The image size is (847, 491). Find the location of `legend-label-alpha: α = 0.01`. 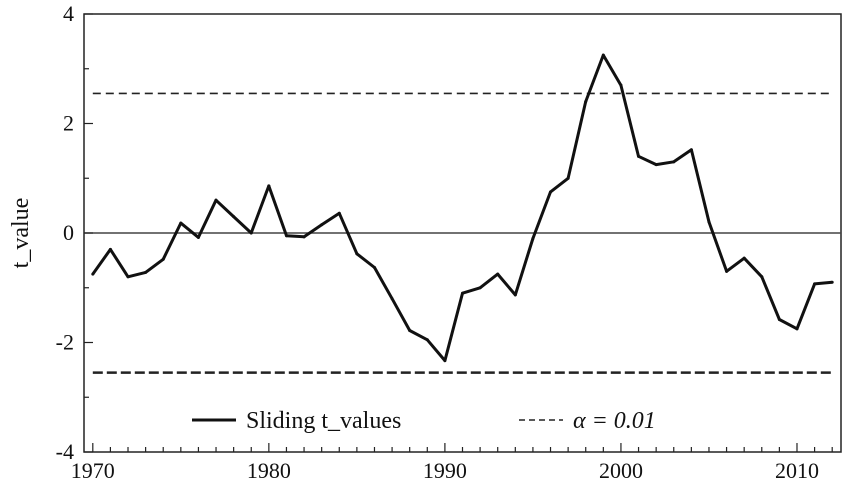

legend-label-alpha: α = 0.01 is located at coordinates (614, 421).